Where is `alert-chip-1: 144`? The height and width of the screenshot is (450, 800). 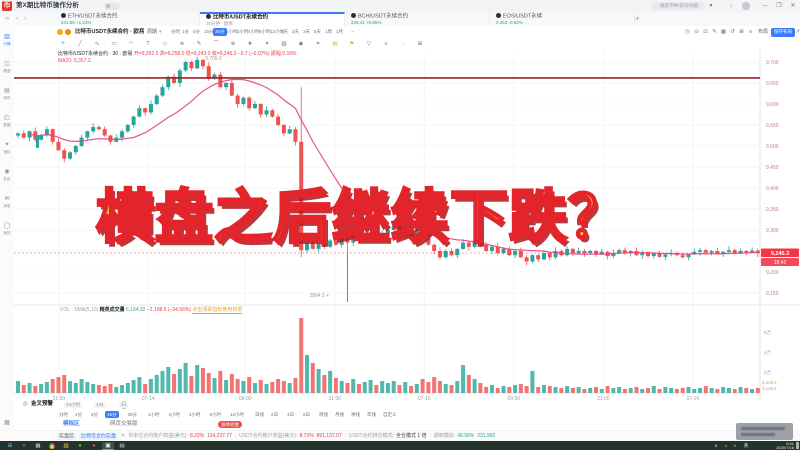 alert-chip-1: 144 is located at coordinates (100, 404).